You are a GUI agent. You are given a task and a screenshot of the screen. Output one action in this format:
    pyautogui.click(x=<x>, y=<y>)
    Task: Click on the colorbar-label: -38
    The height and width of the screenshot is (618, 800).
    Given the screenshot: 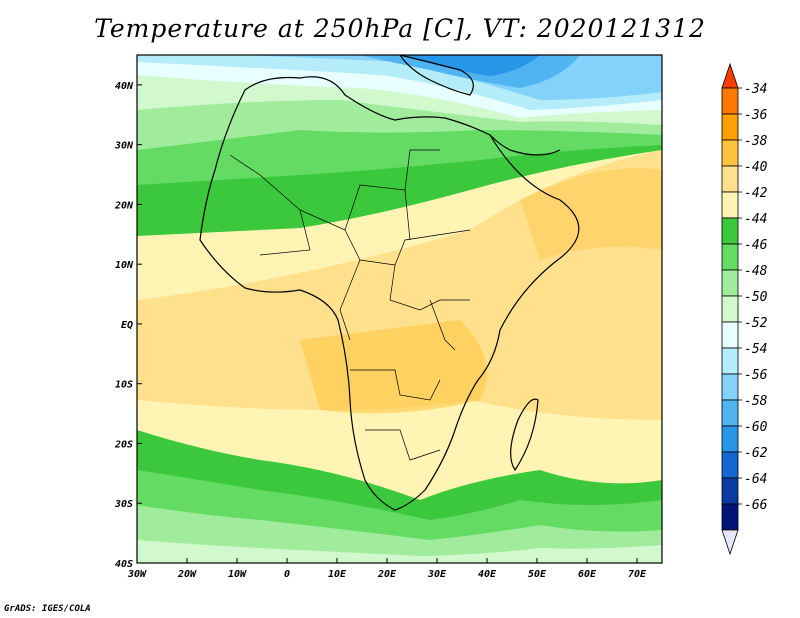 What is the action you would take?
    pyautogui.click(x=756, y=141)
    